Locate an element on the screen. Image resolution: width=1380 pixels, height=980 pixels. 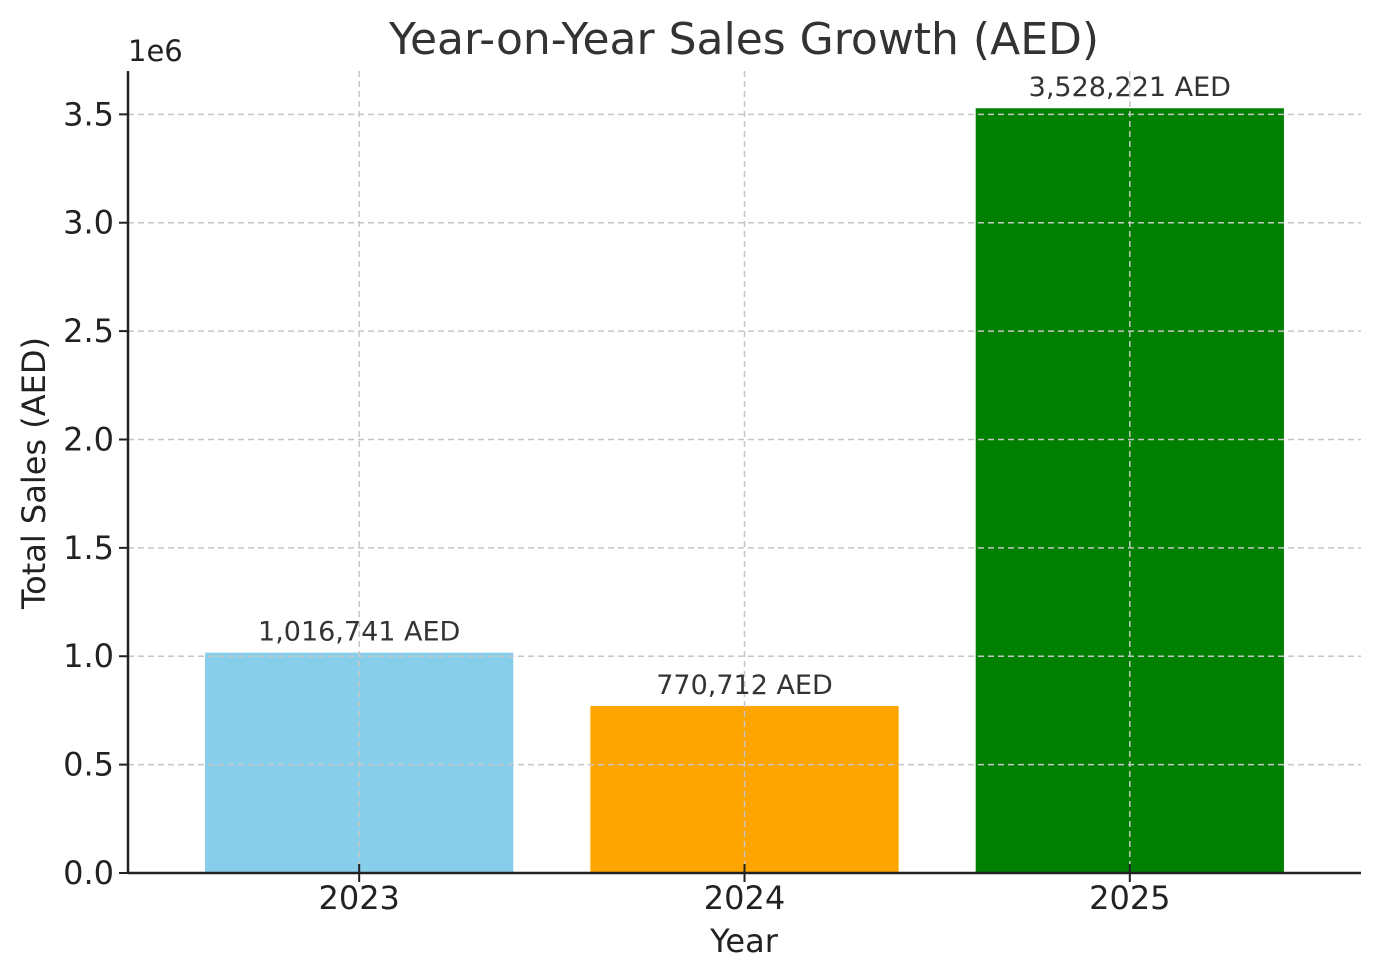
y-tick-label: 2.5 is located at coordinates (88, 331).